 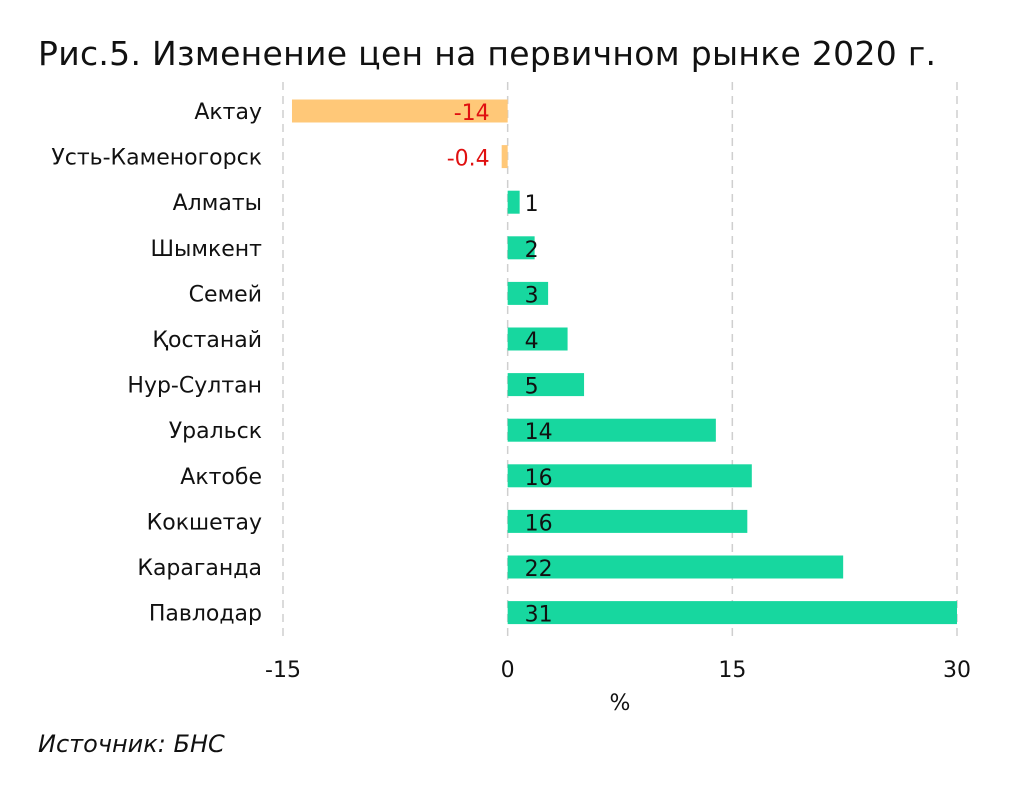 What do you see at coordinates (539, 523) in the screenshot?
I see `data-label-9: 16` at bounding box center [539, 523].